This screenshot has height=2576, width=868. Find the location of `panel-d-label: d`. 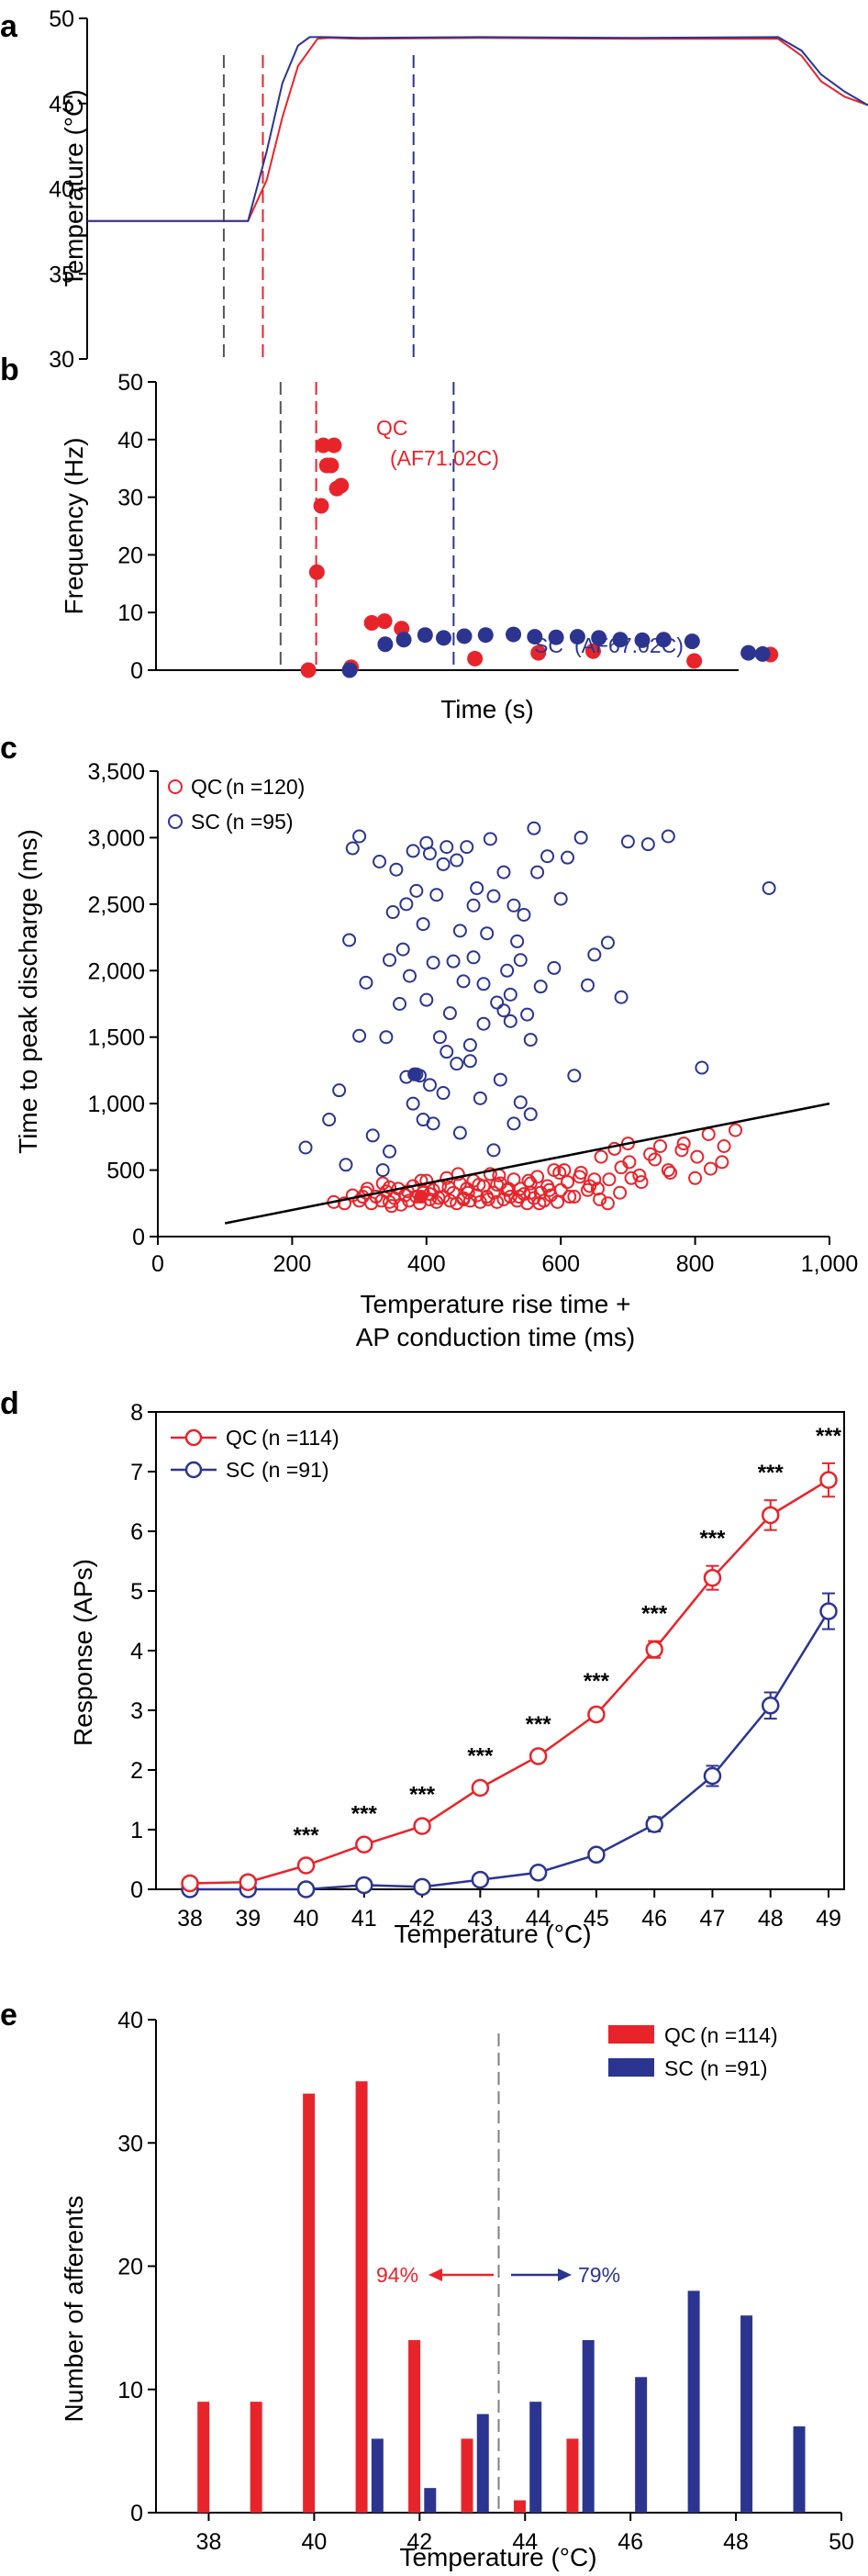

panel-d-label: d is located at coordinates (9, 1403).